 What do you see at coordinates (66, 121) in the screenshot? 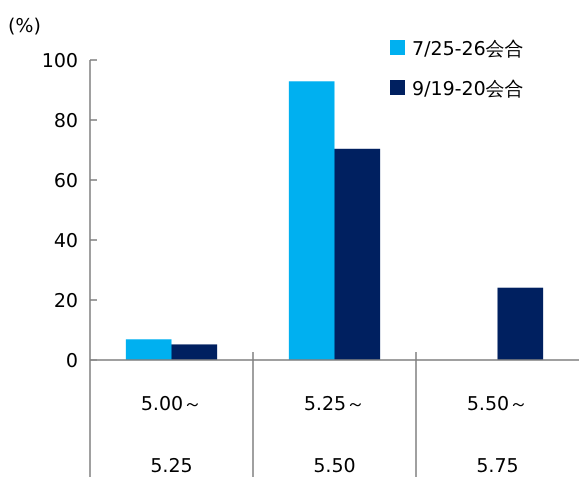
I see `y-tick-label: 80` at bounding box center [66, 121].